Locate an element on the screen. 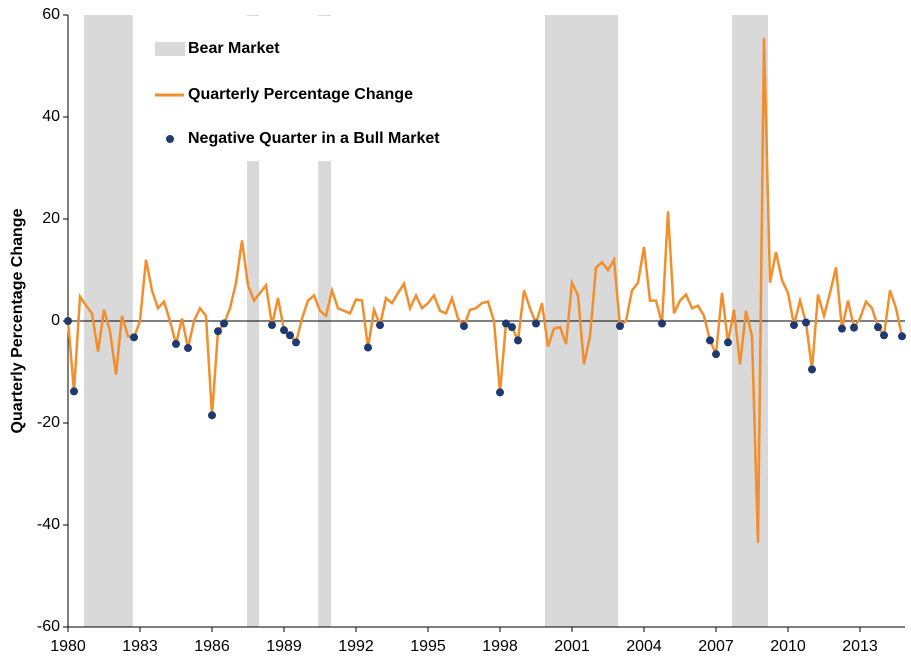  y-tick-label: 20 is located at coordinates (51, 218).